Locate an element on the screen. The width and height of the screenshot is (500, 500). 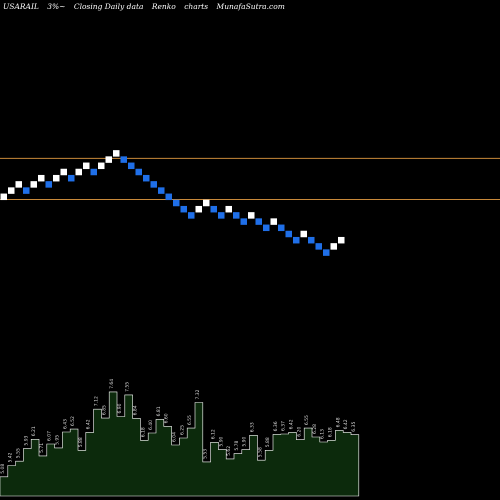
volume-data-label: 6.52 is located at coordinates (73, 421).